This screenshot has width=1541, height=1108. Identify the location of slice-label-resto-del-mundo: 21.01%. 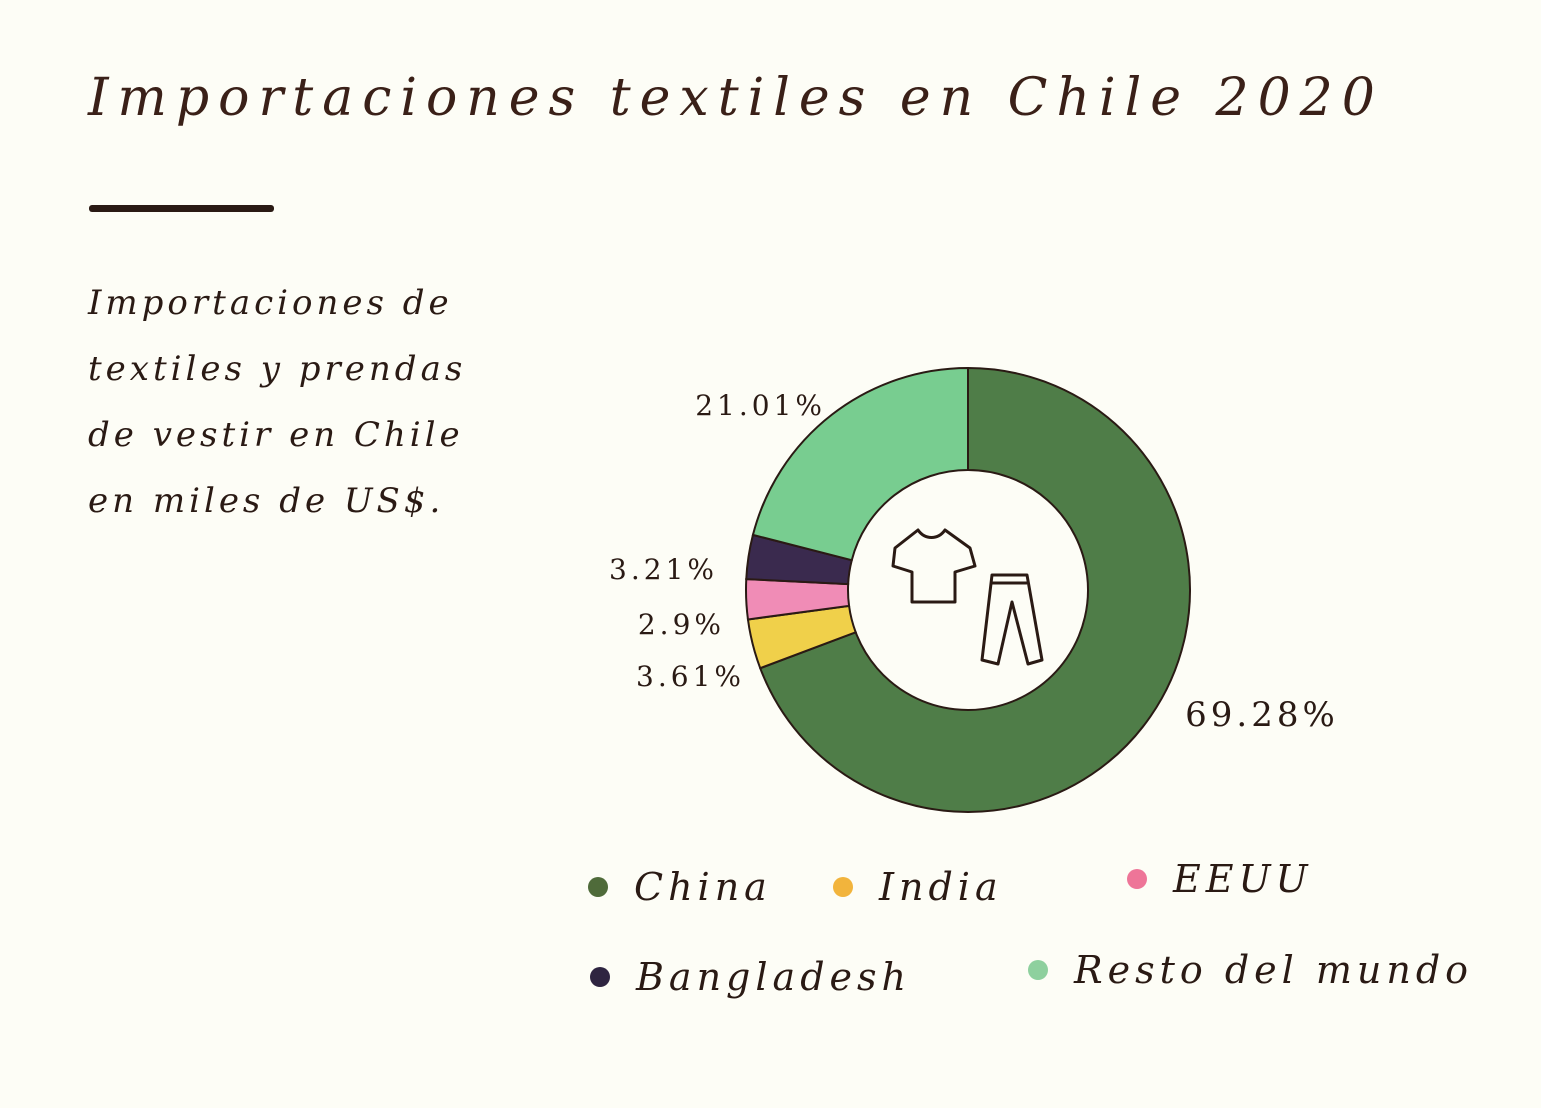
(760, 405).